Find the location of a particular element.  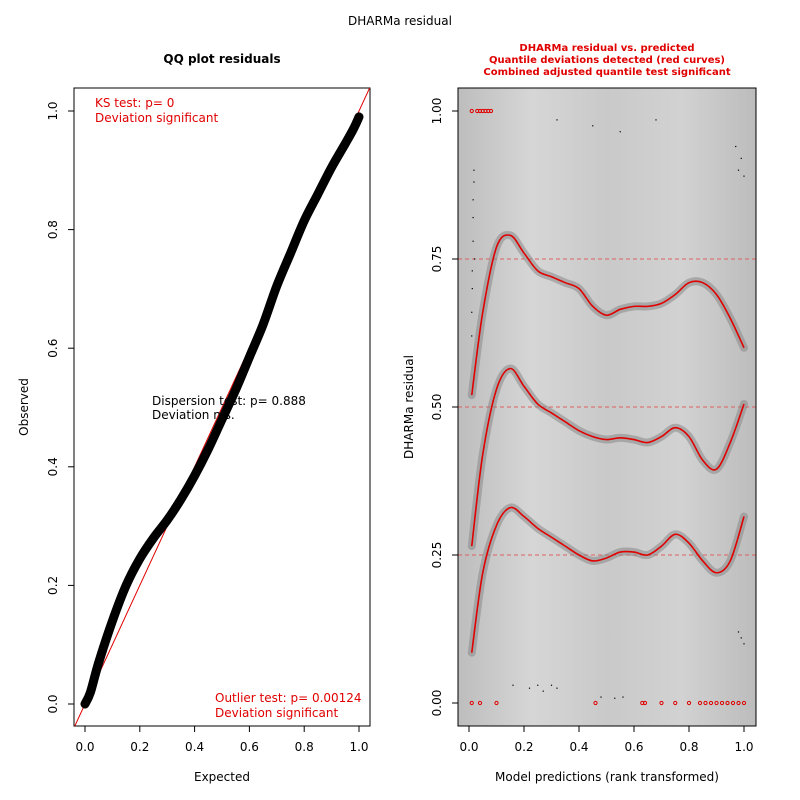

qq-y-tick-label: 0.2 is located at coordinates (53, 585).